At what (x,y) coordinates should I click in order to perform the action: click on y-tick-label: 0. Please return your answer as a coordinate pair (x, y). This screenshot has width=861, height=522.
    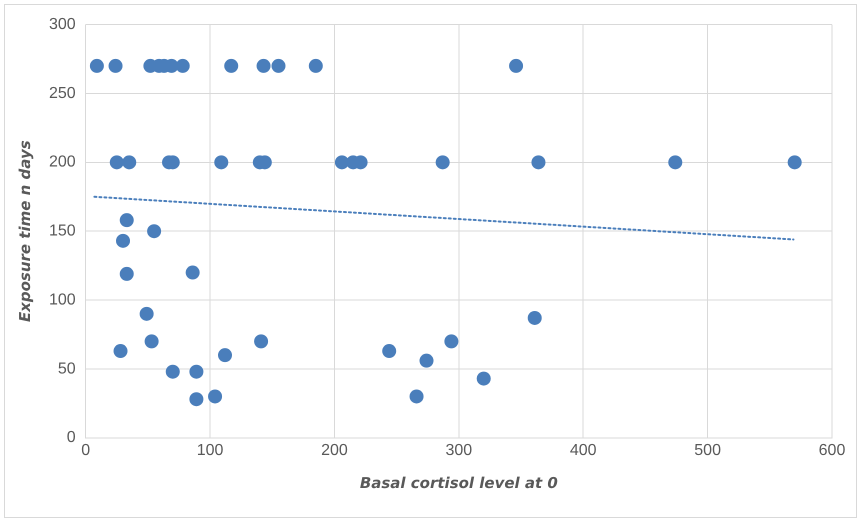
    Looking at the image, I should click on (71, 437).